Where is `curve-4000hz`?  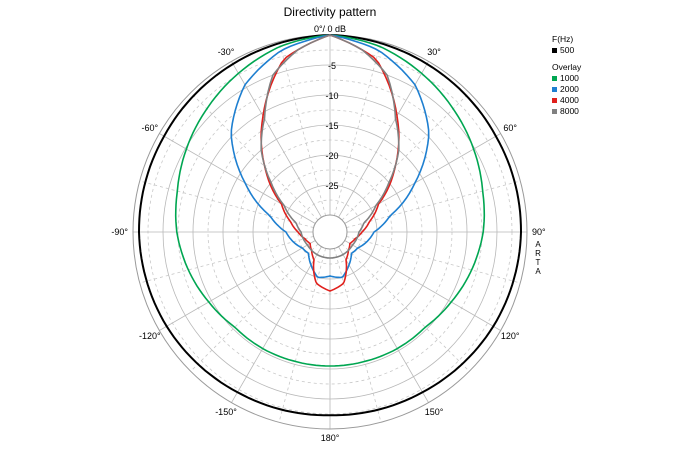
curve-4000hz is located at coordinates (330, 163).